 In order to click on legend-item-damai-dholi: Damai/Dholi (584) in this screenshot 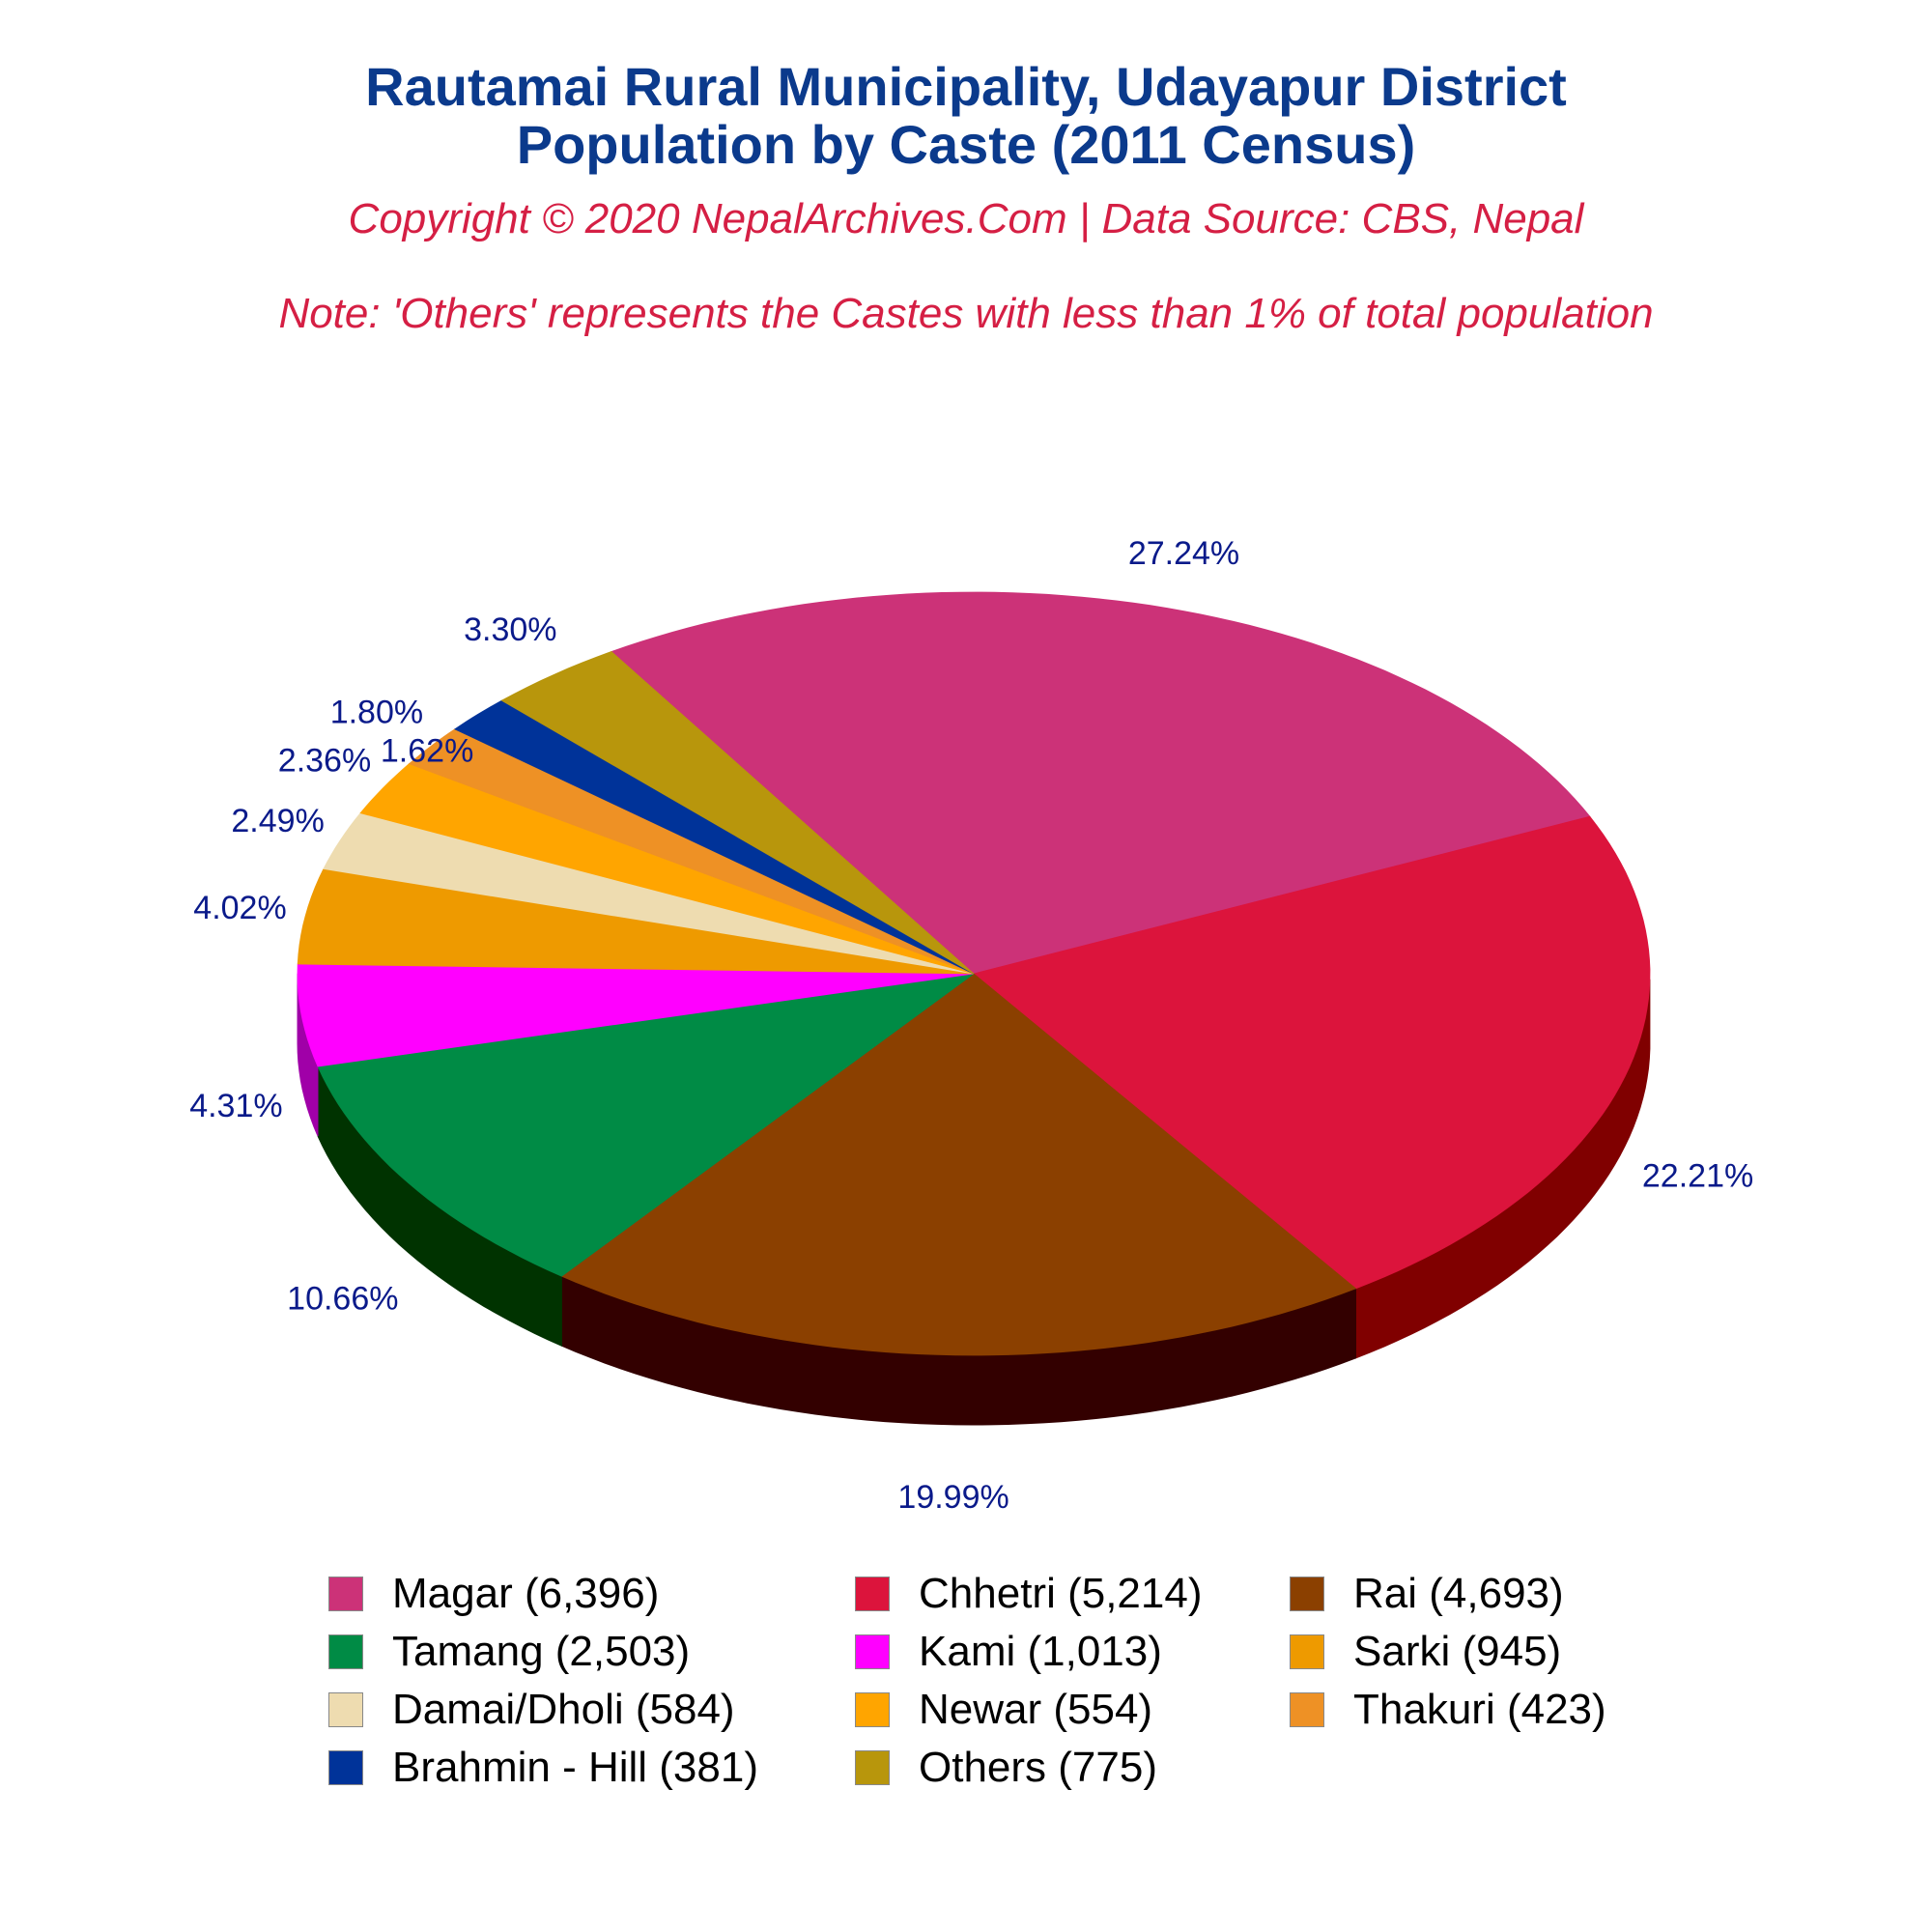, I will do `click(591, 1710)`.